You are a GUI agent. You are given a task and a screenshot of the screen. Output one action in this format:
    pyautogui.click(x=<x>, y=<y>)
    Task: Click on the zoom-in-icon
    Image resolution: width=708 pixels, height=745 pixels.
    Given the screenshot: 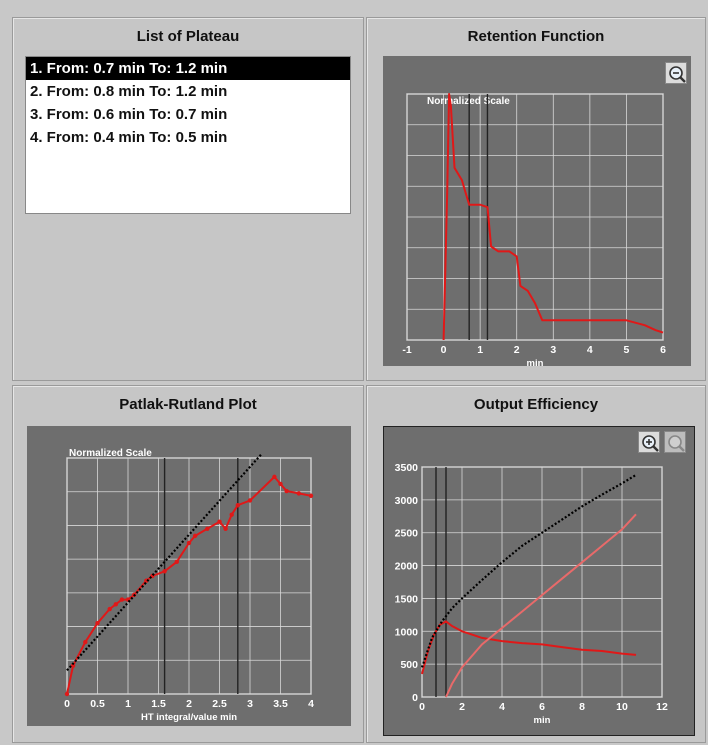 What is the action you would take?
    pyautogui.click(x=650, y=443)
    